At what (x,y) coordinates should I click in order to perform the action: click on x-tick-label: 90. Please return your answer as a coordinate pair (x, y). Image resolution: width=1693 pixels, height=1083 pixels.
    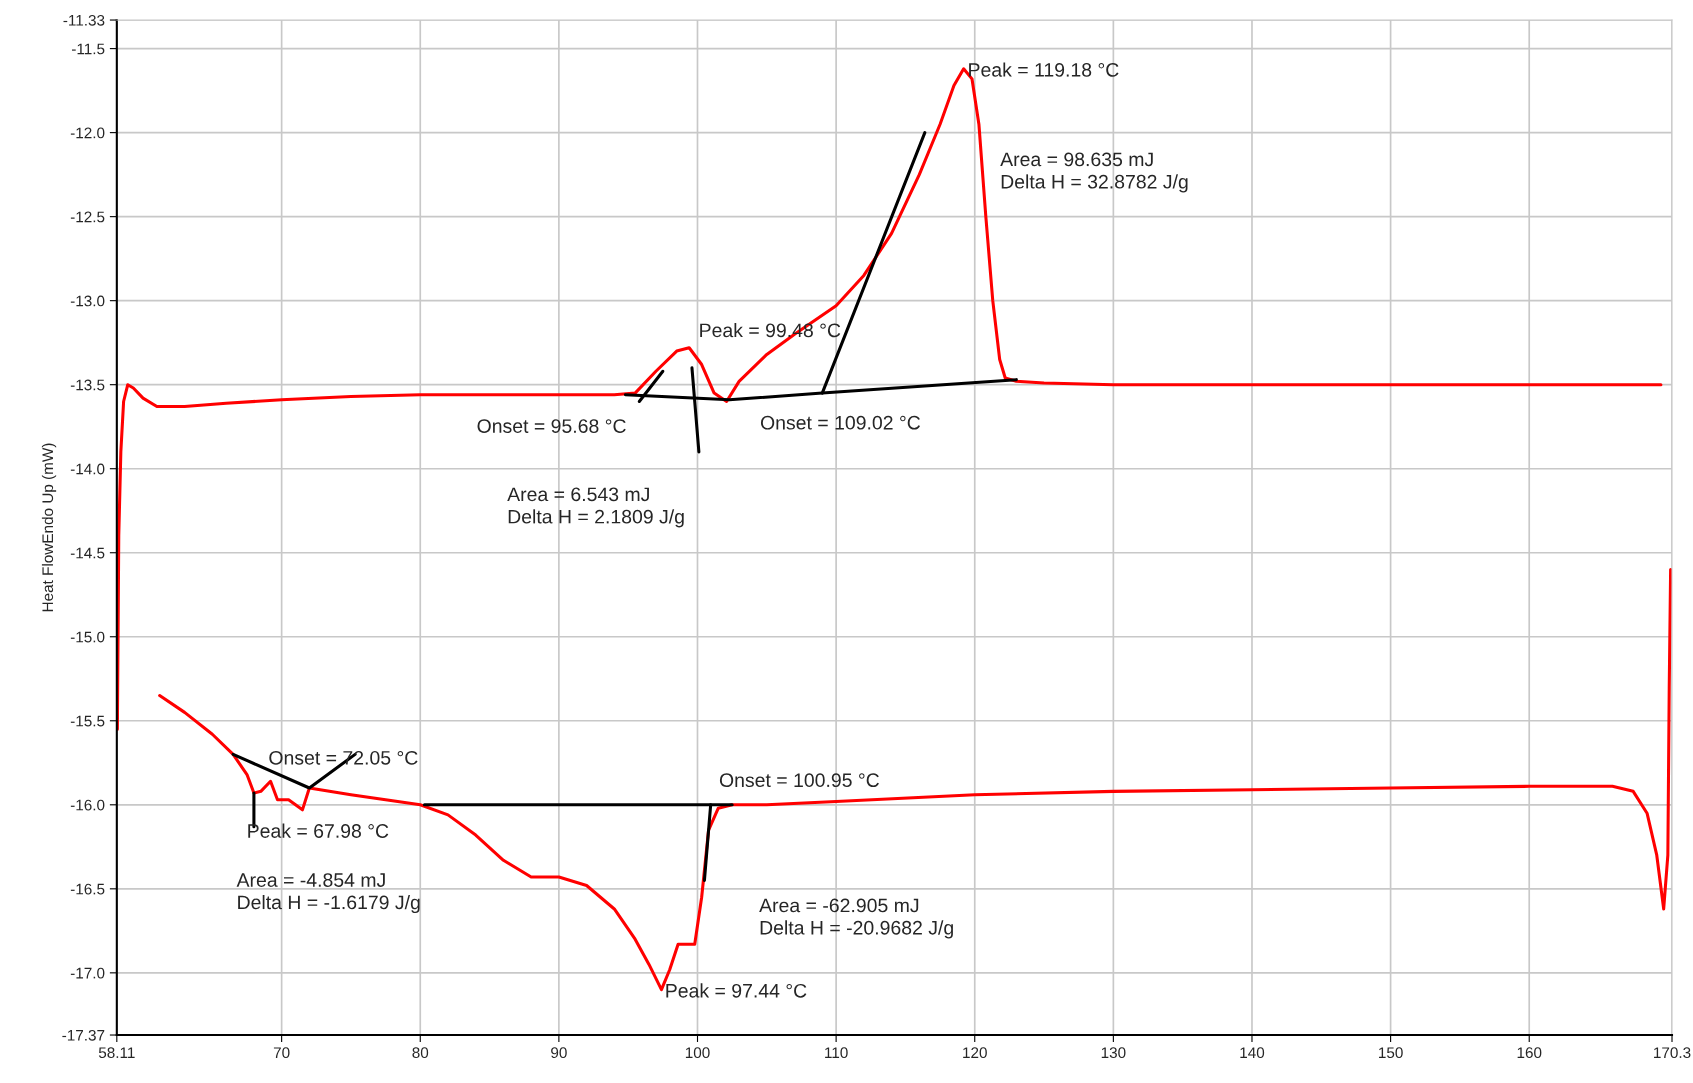
    Looking at the image, I should click on (559, 1053).